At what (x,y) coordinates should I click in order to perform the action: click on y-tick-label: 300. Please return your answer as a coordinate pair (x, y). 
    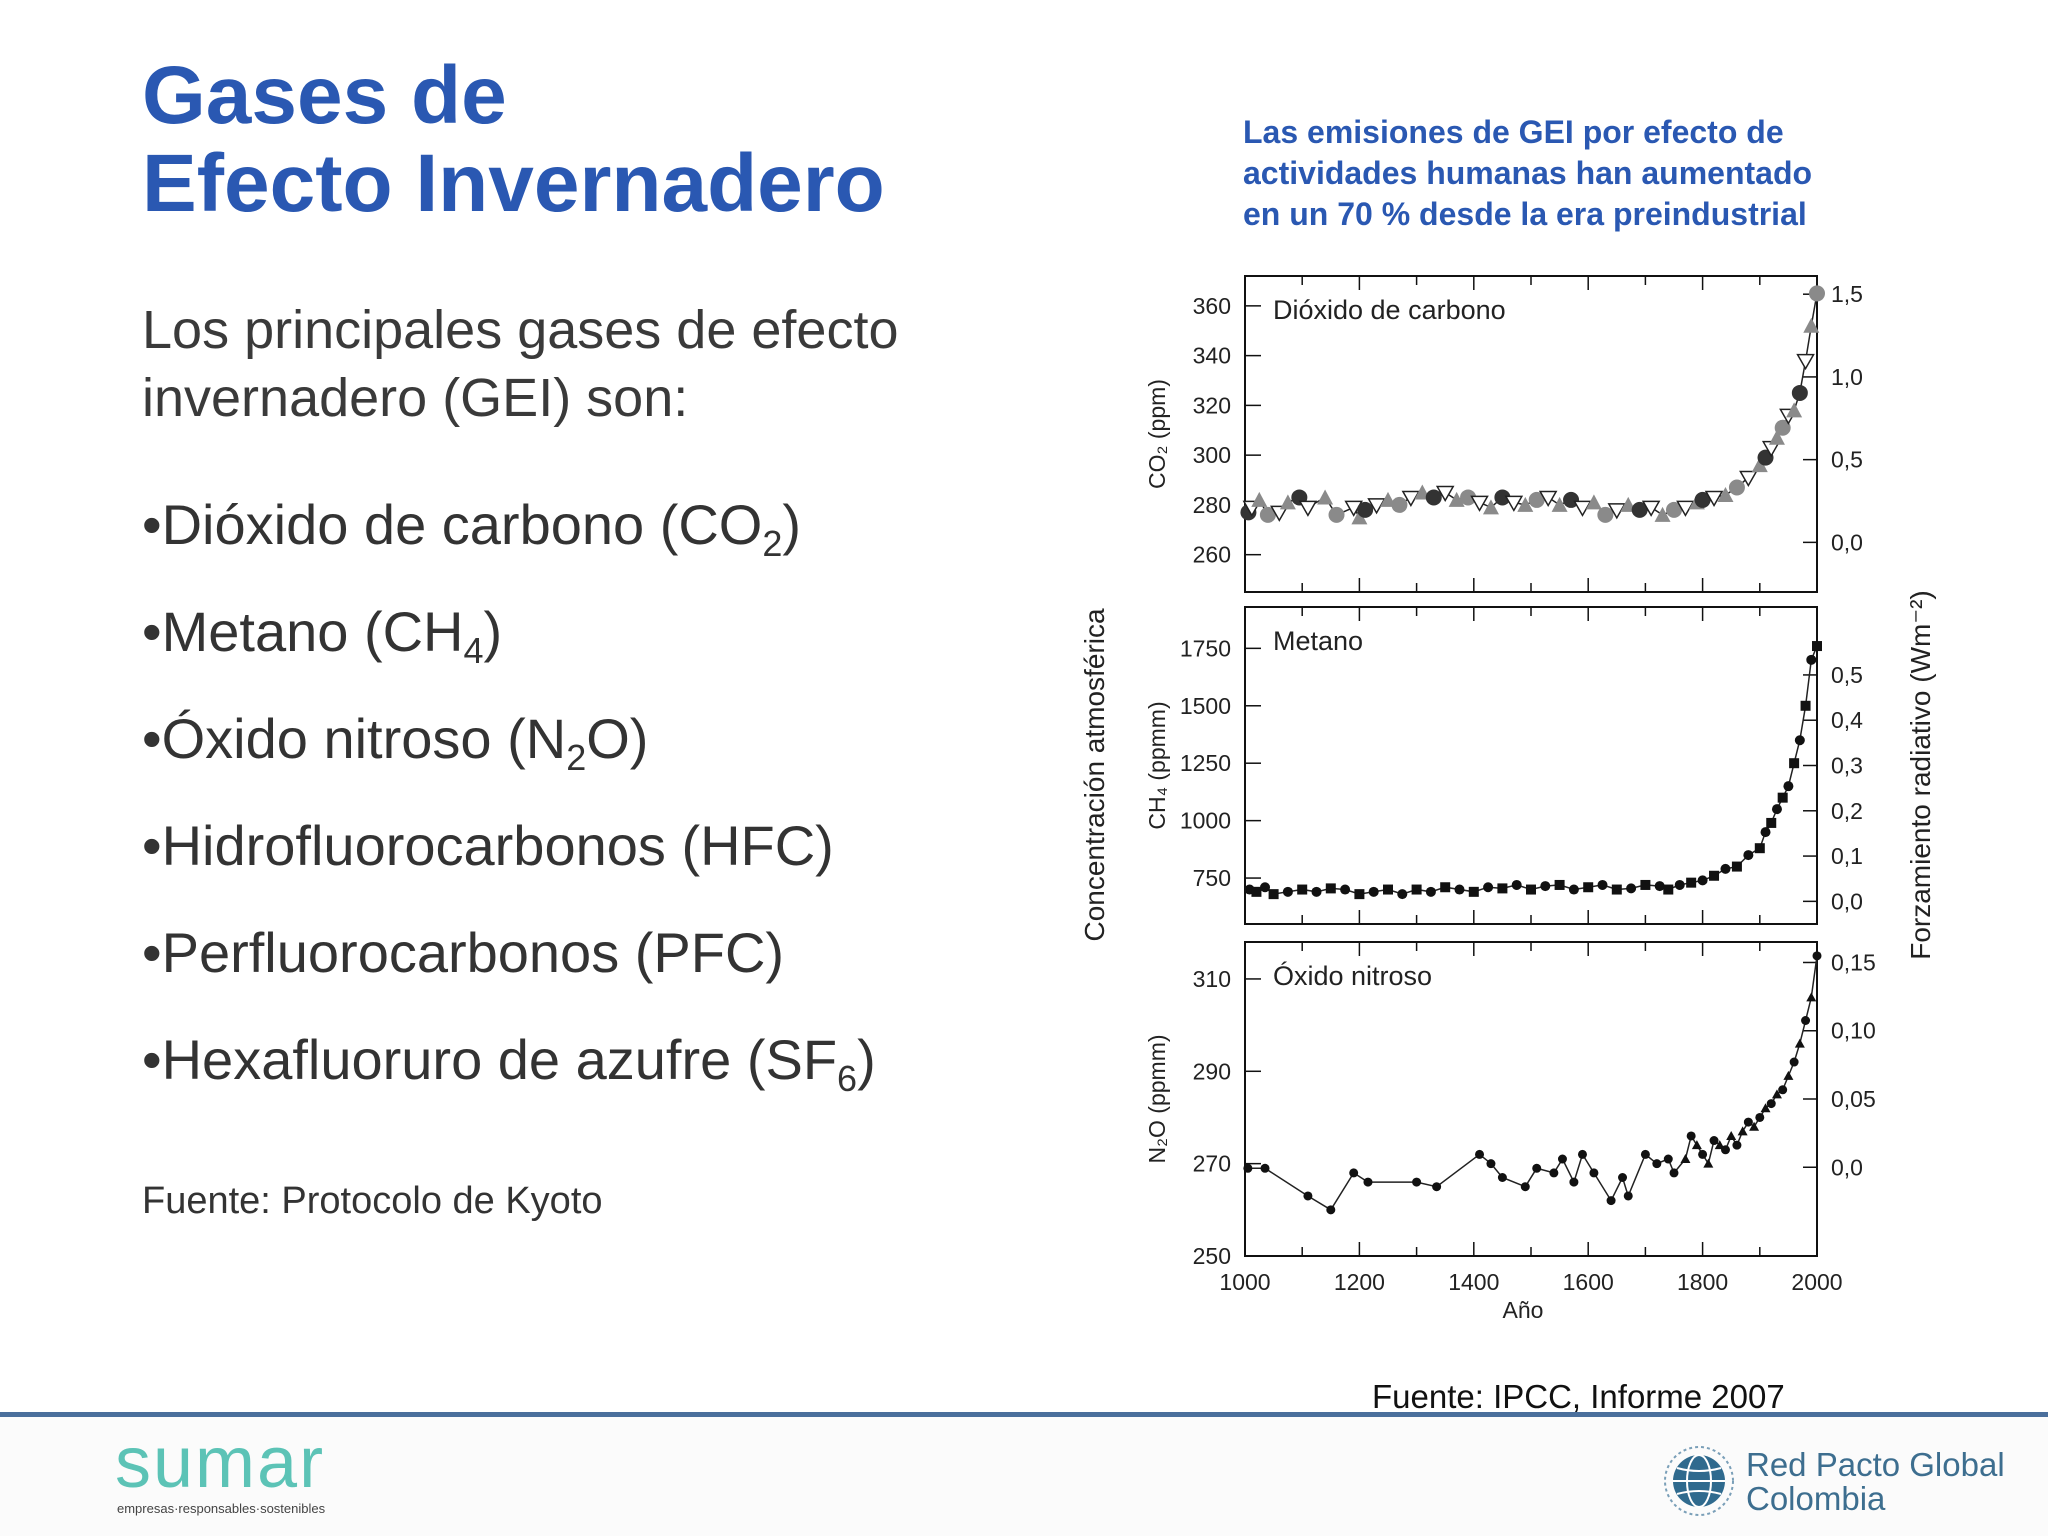
    Looking at the image, I should click on (1212, 455).